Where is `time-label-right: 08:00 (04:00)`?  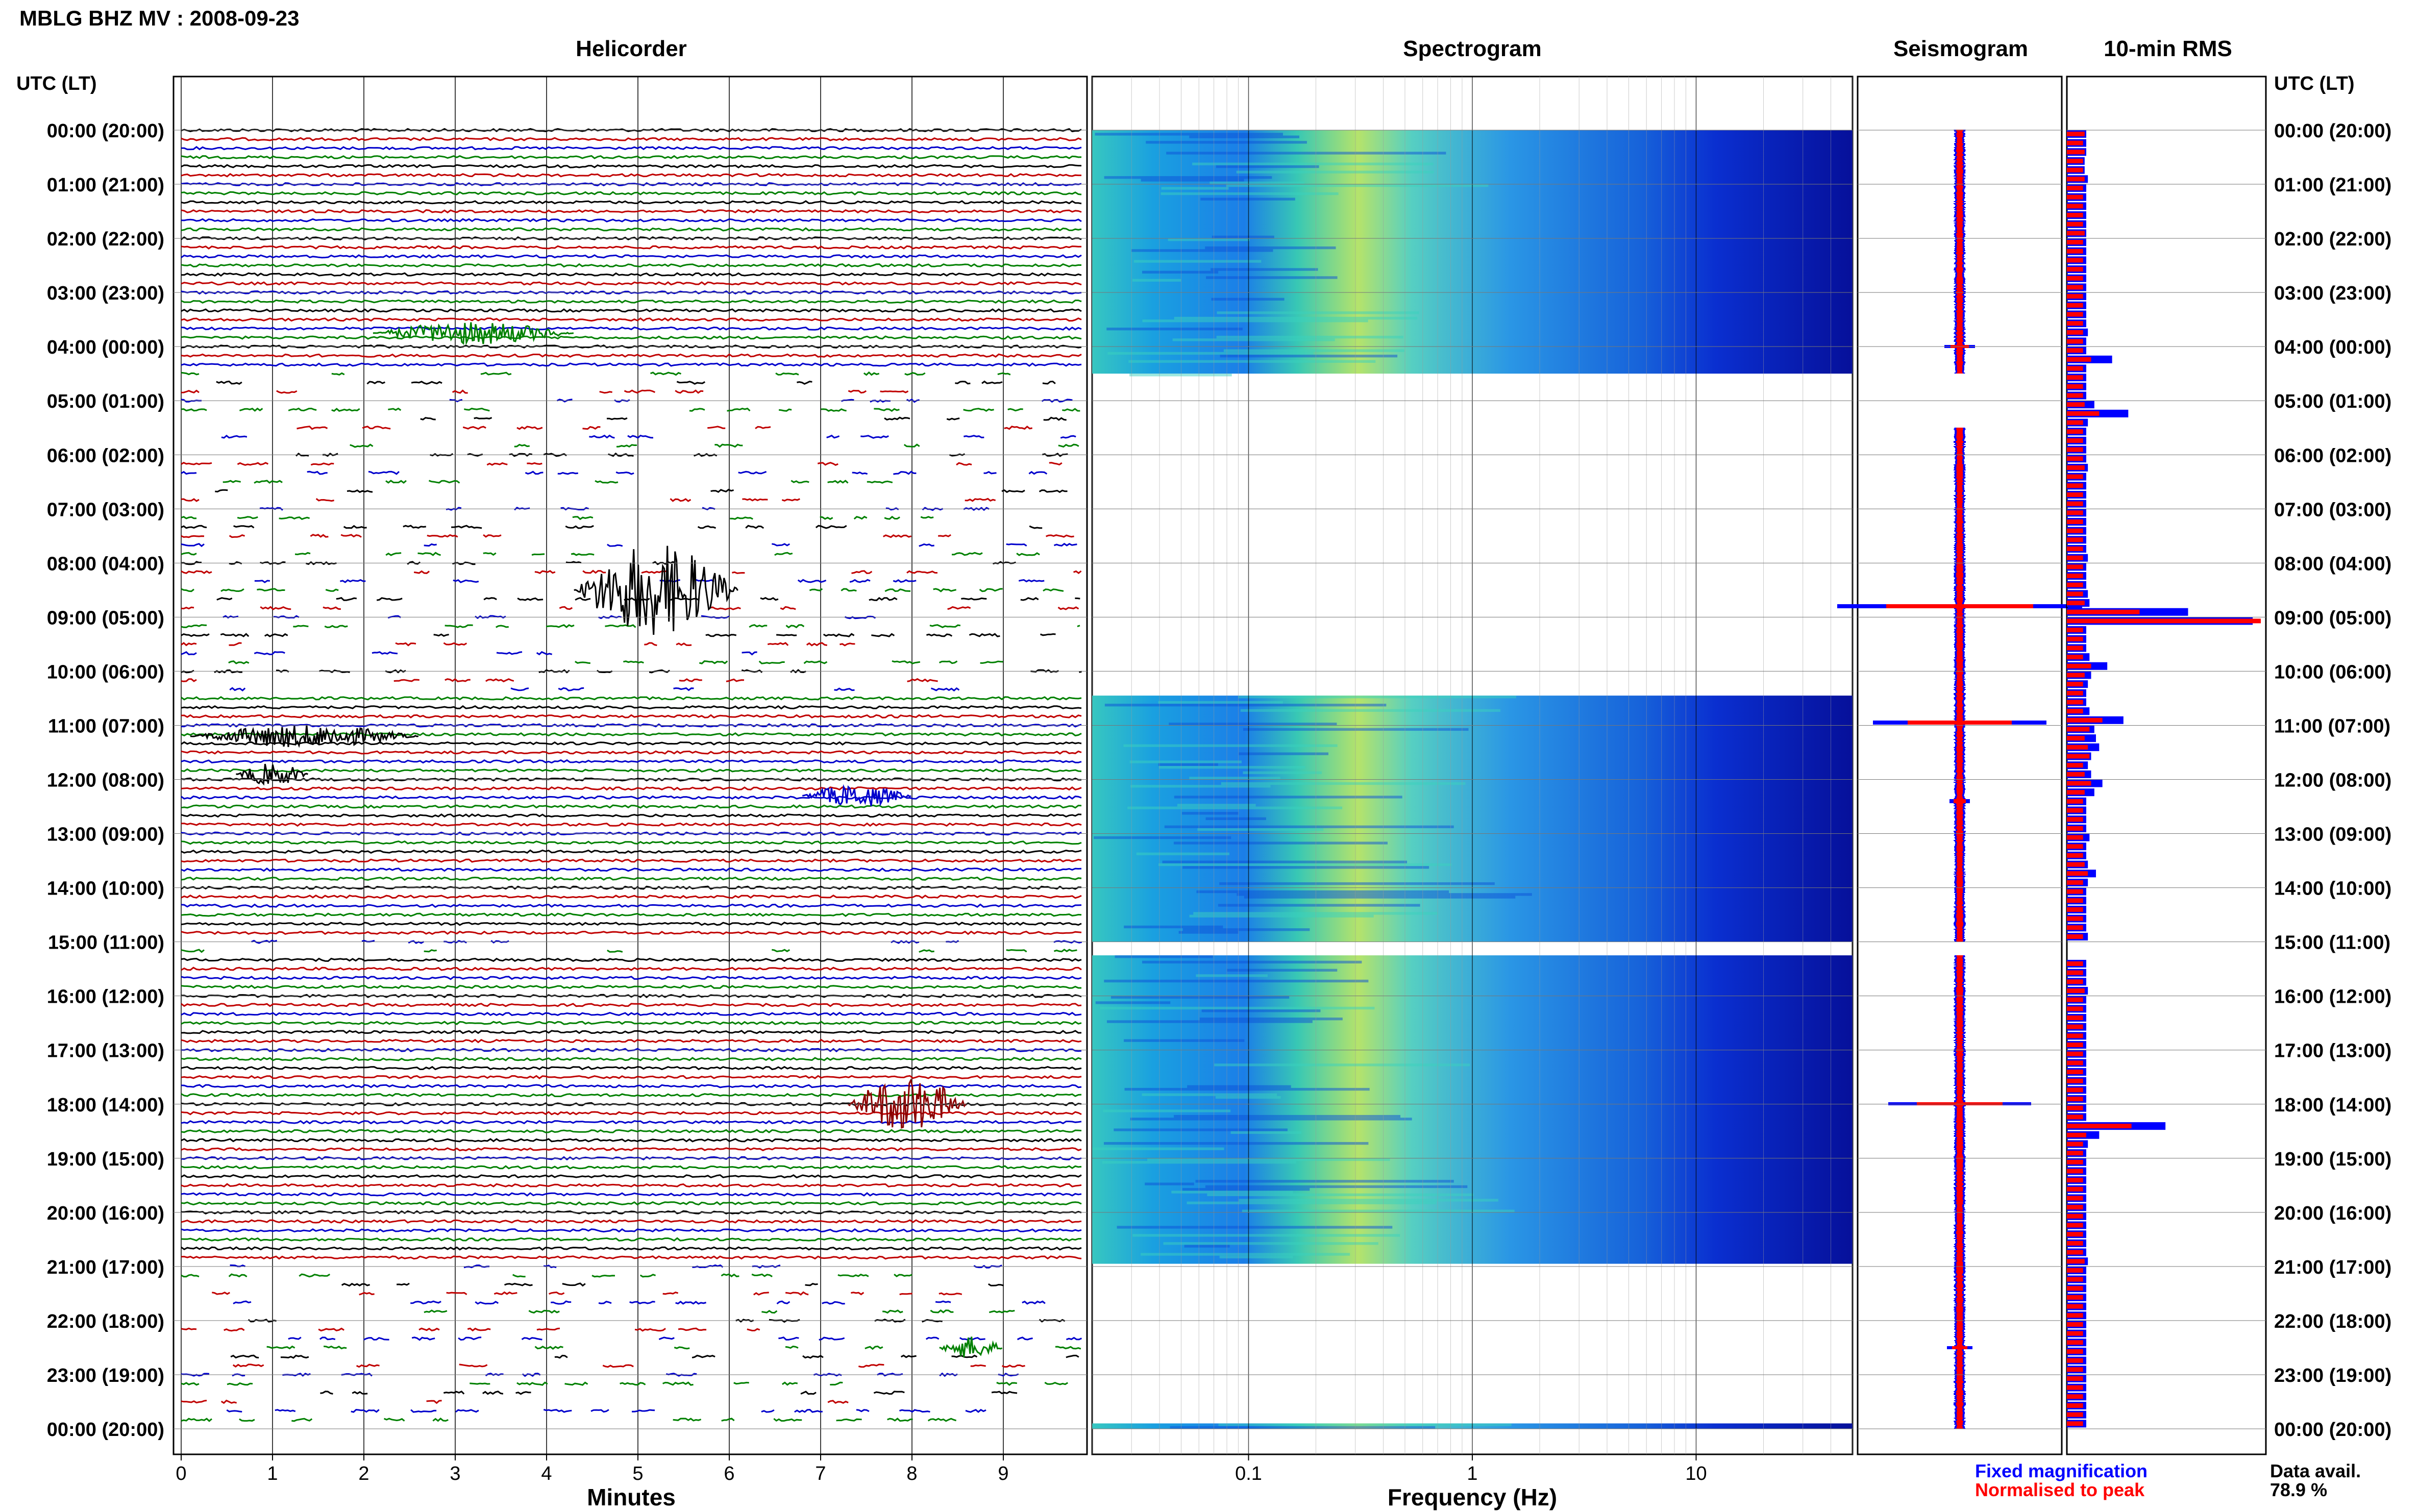
time-label-right: 08:00 (04:00) is located at coordinates (2332, 564).